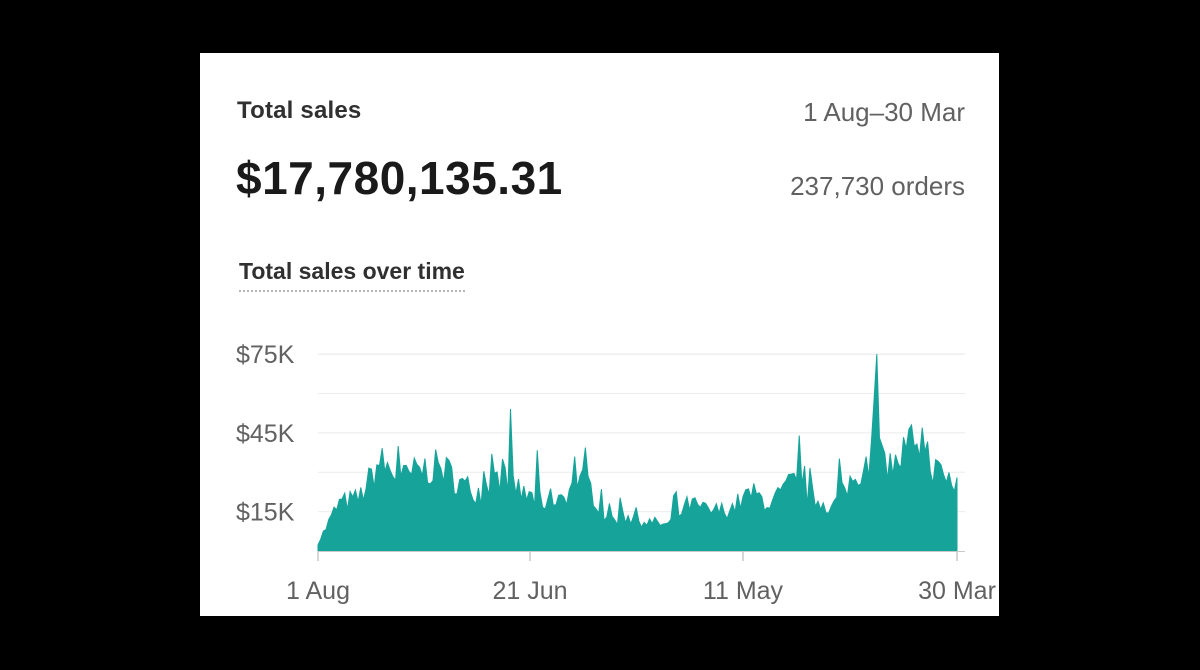  Describe the element at coordinates (318, 591) in the screenshot. I see `x-tick-label: 1 Aug` at that location.